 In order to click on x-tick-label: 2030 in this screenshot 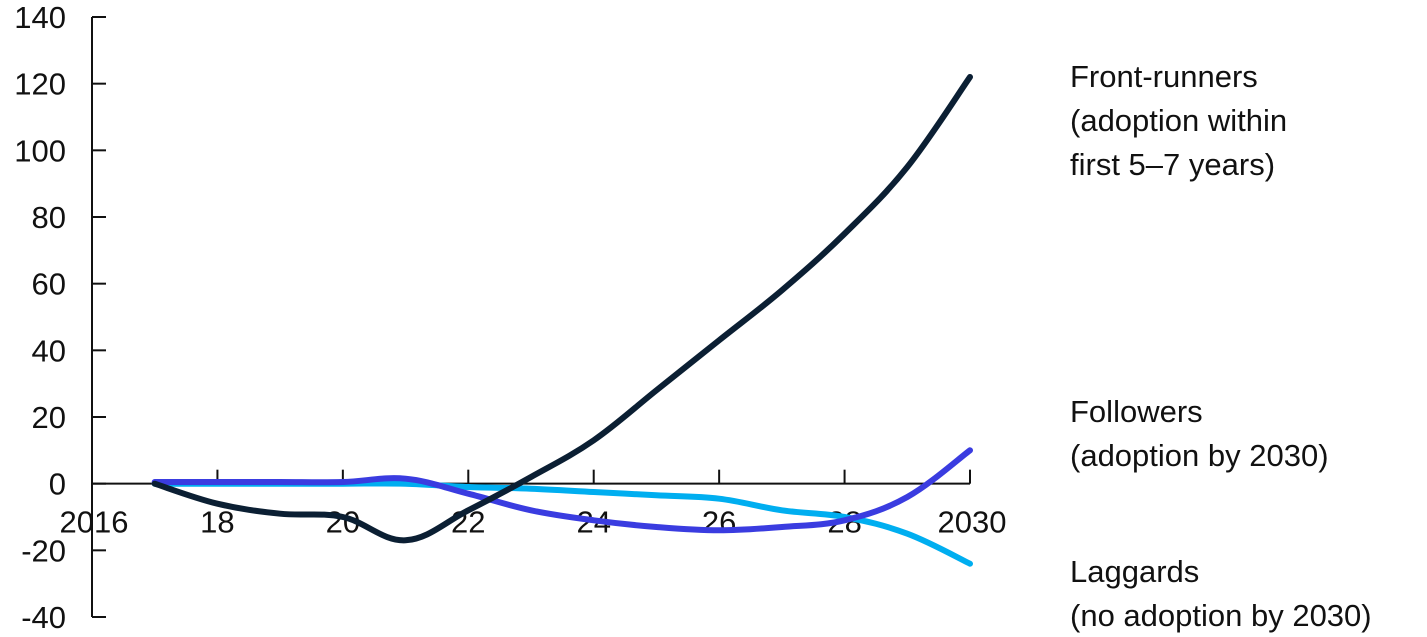, I will do `click(972, 522)`.